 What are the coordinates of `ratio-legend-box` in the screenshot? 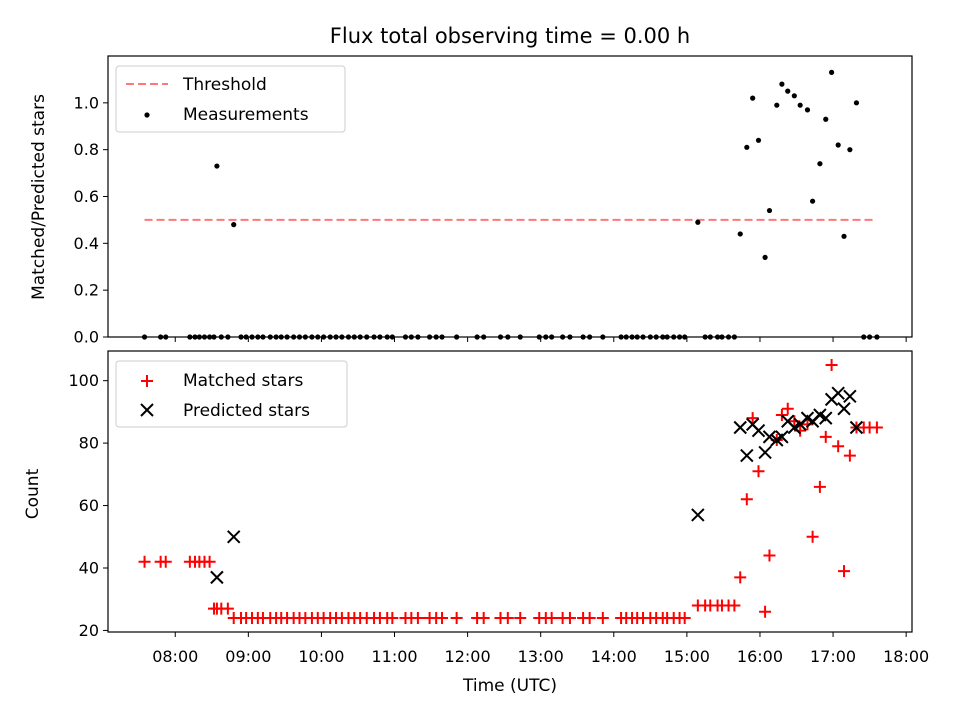 It's located at (230, 99).